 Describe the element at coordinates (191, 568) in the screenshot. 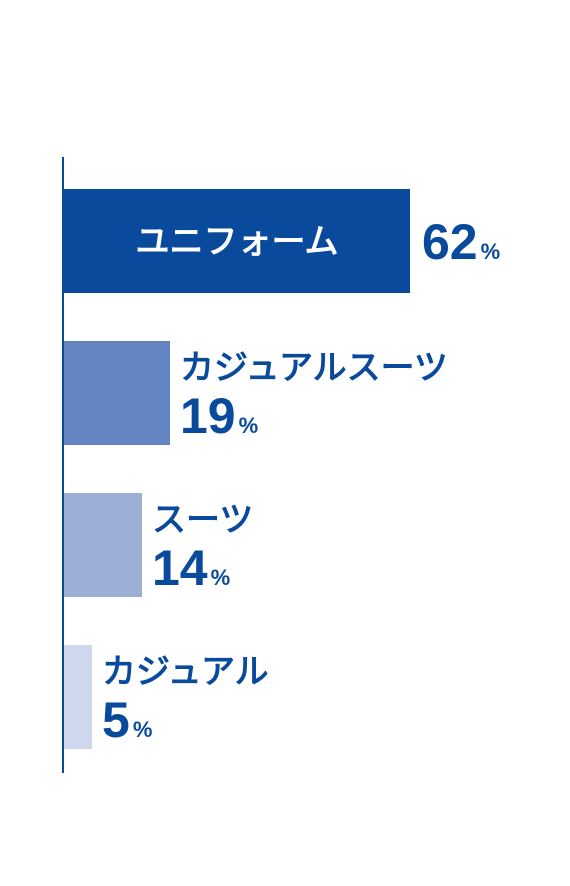

I see `value-label-3: 14%` at that location.